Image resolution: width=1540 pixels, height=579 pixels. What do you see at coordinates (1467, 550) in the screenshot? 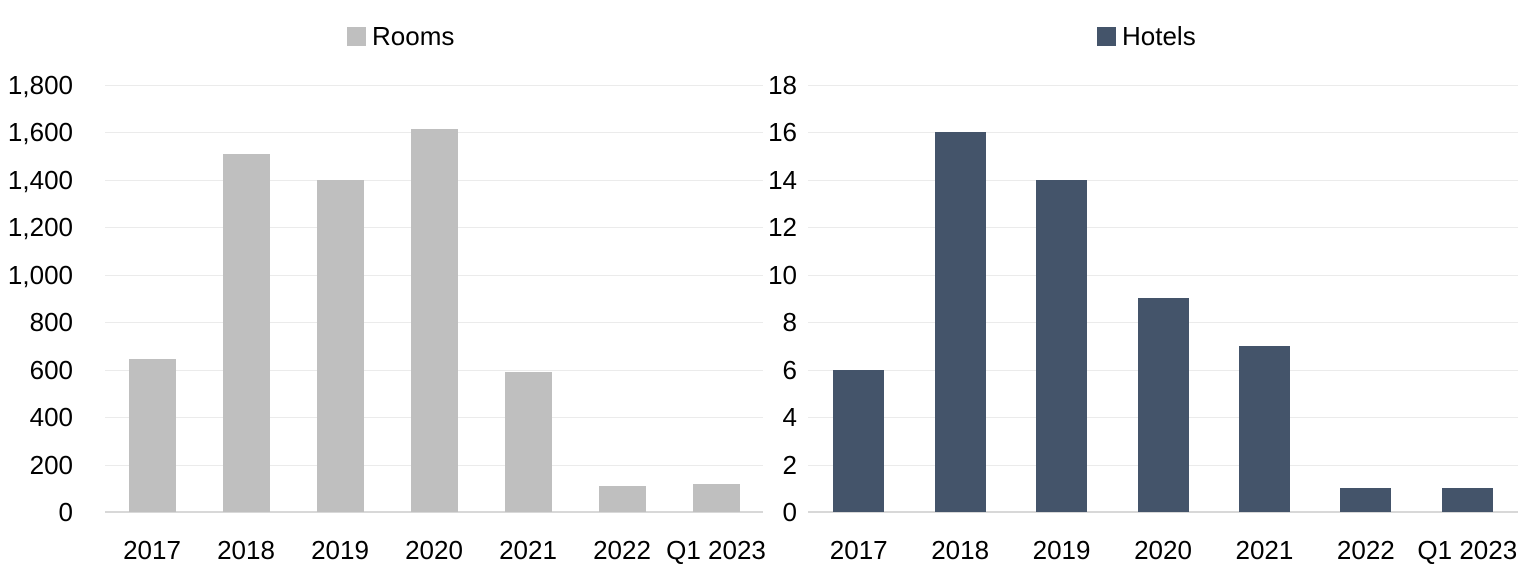
I see `hotels-x-tick-label-q1-2023: Q1 2023` at bounding box center [1467, 550].